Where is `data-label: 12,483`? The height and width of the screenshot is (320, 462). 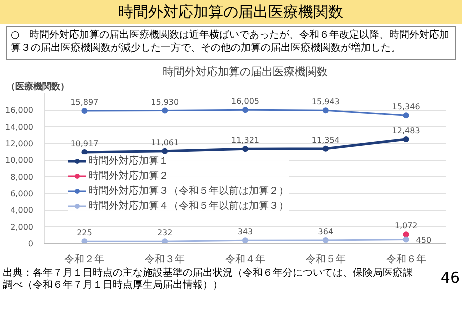
data-label: 12,483 is located at coordinates (406, 131).